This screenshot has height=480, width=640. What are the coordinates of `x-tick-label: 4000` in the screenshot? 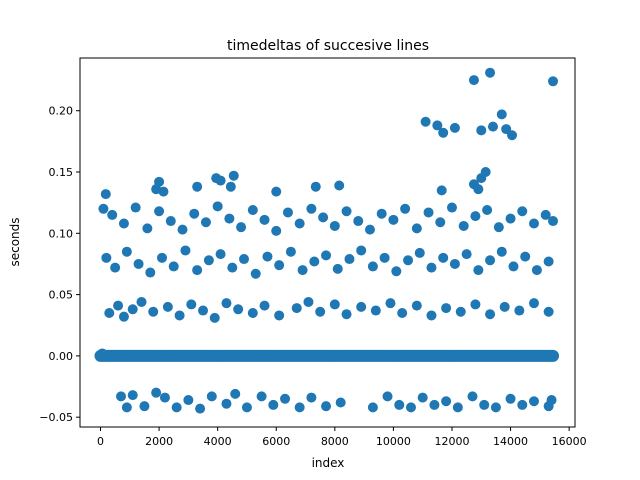 It's located at (218, 441).